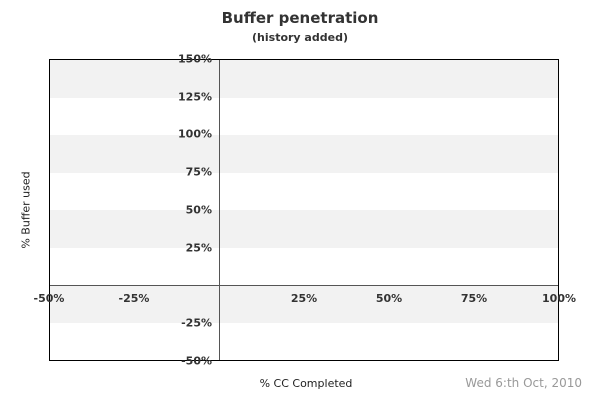 This screenshot has width=600, height=400. I want to click on y-tick-label: 125%, so click(195, 97).